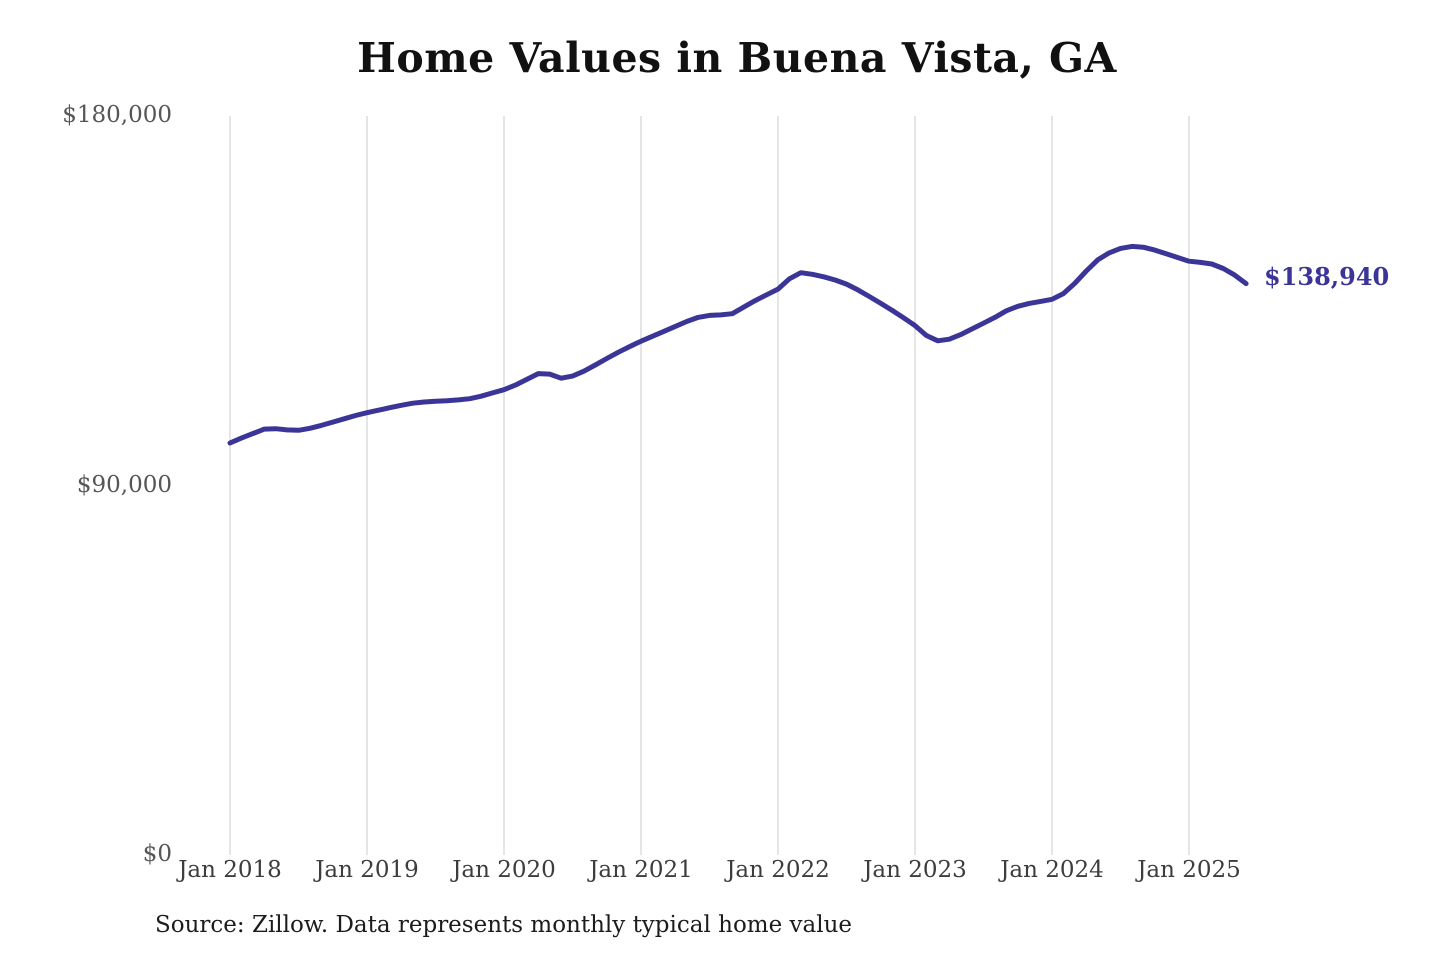  What do you see at coordinates (737, 58) in the screenshot?
I see `chart-title: Home Values in Buena Vista, GA` at bounding box center [737, 58].